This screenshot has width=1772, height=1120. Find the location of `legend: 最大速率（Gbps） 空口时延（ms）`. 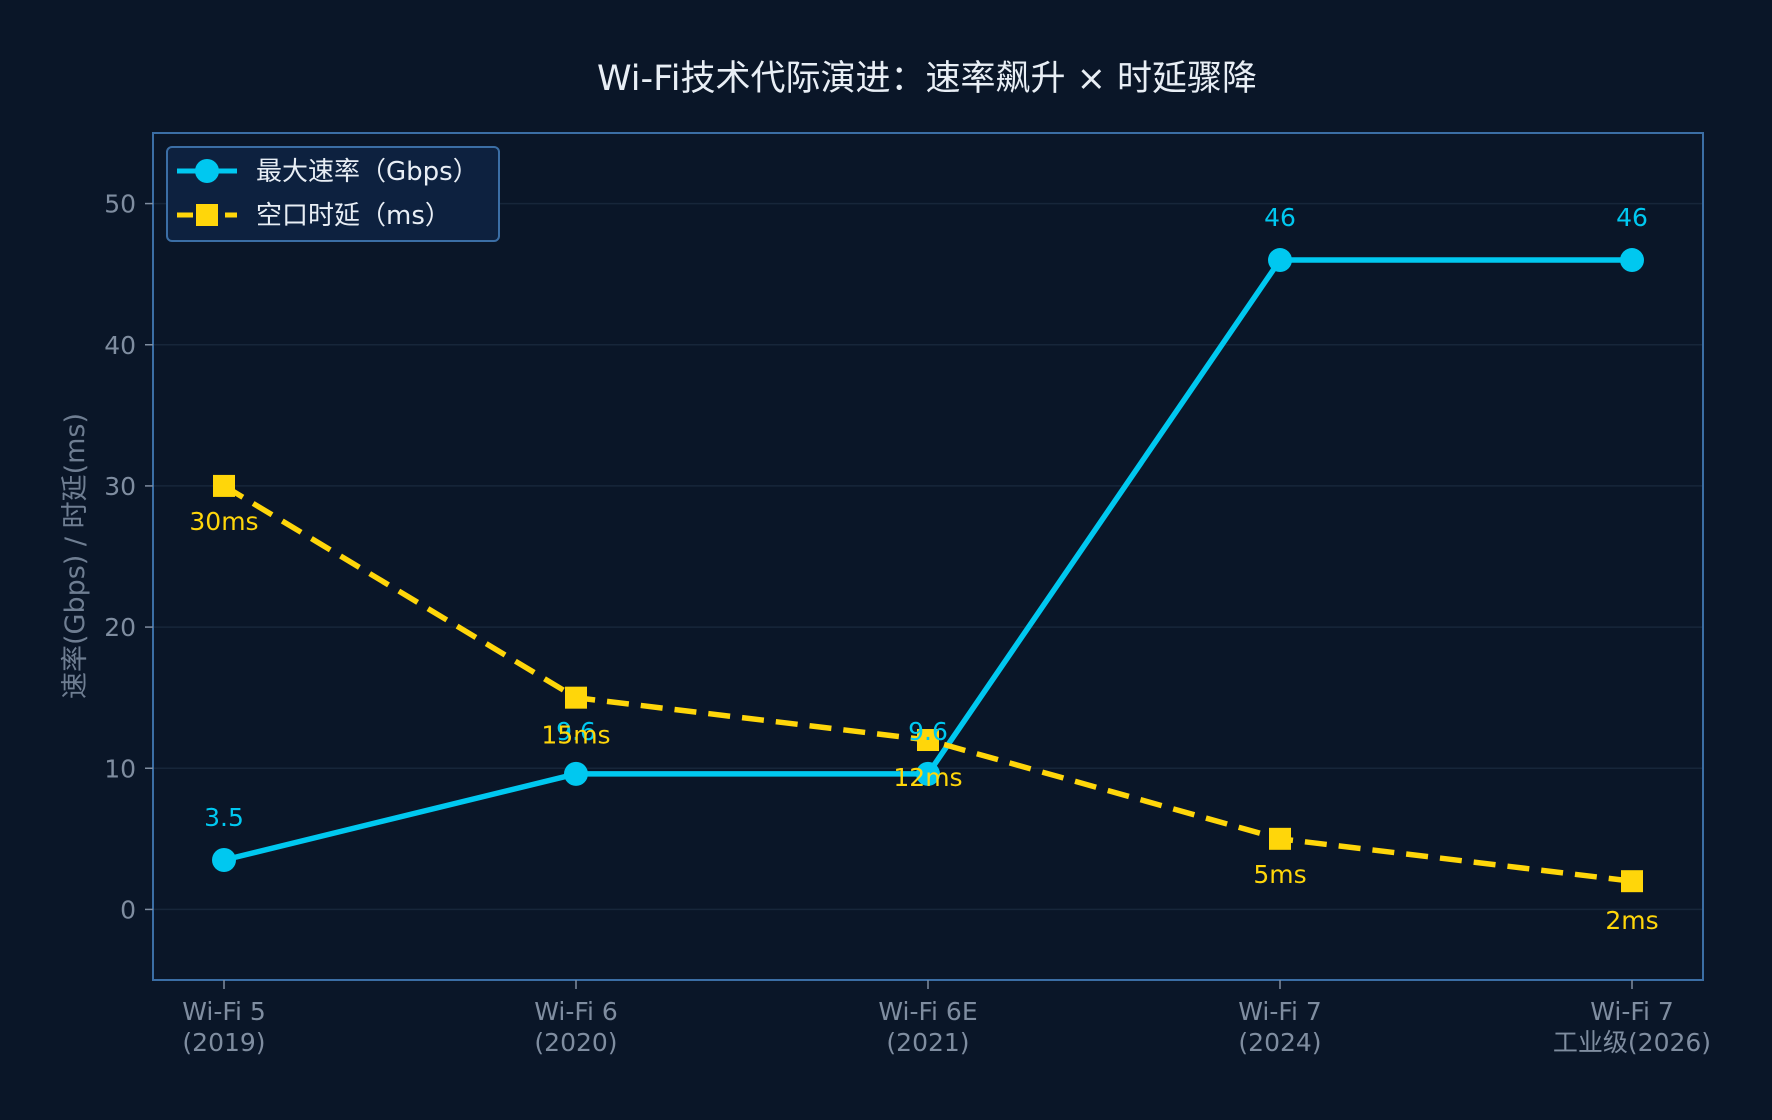

legend: 最大速率（Gbps） 空口时延（ms） is located at coordinates (333, 194).